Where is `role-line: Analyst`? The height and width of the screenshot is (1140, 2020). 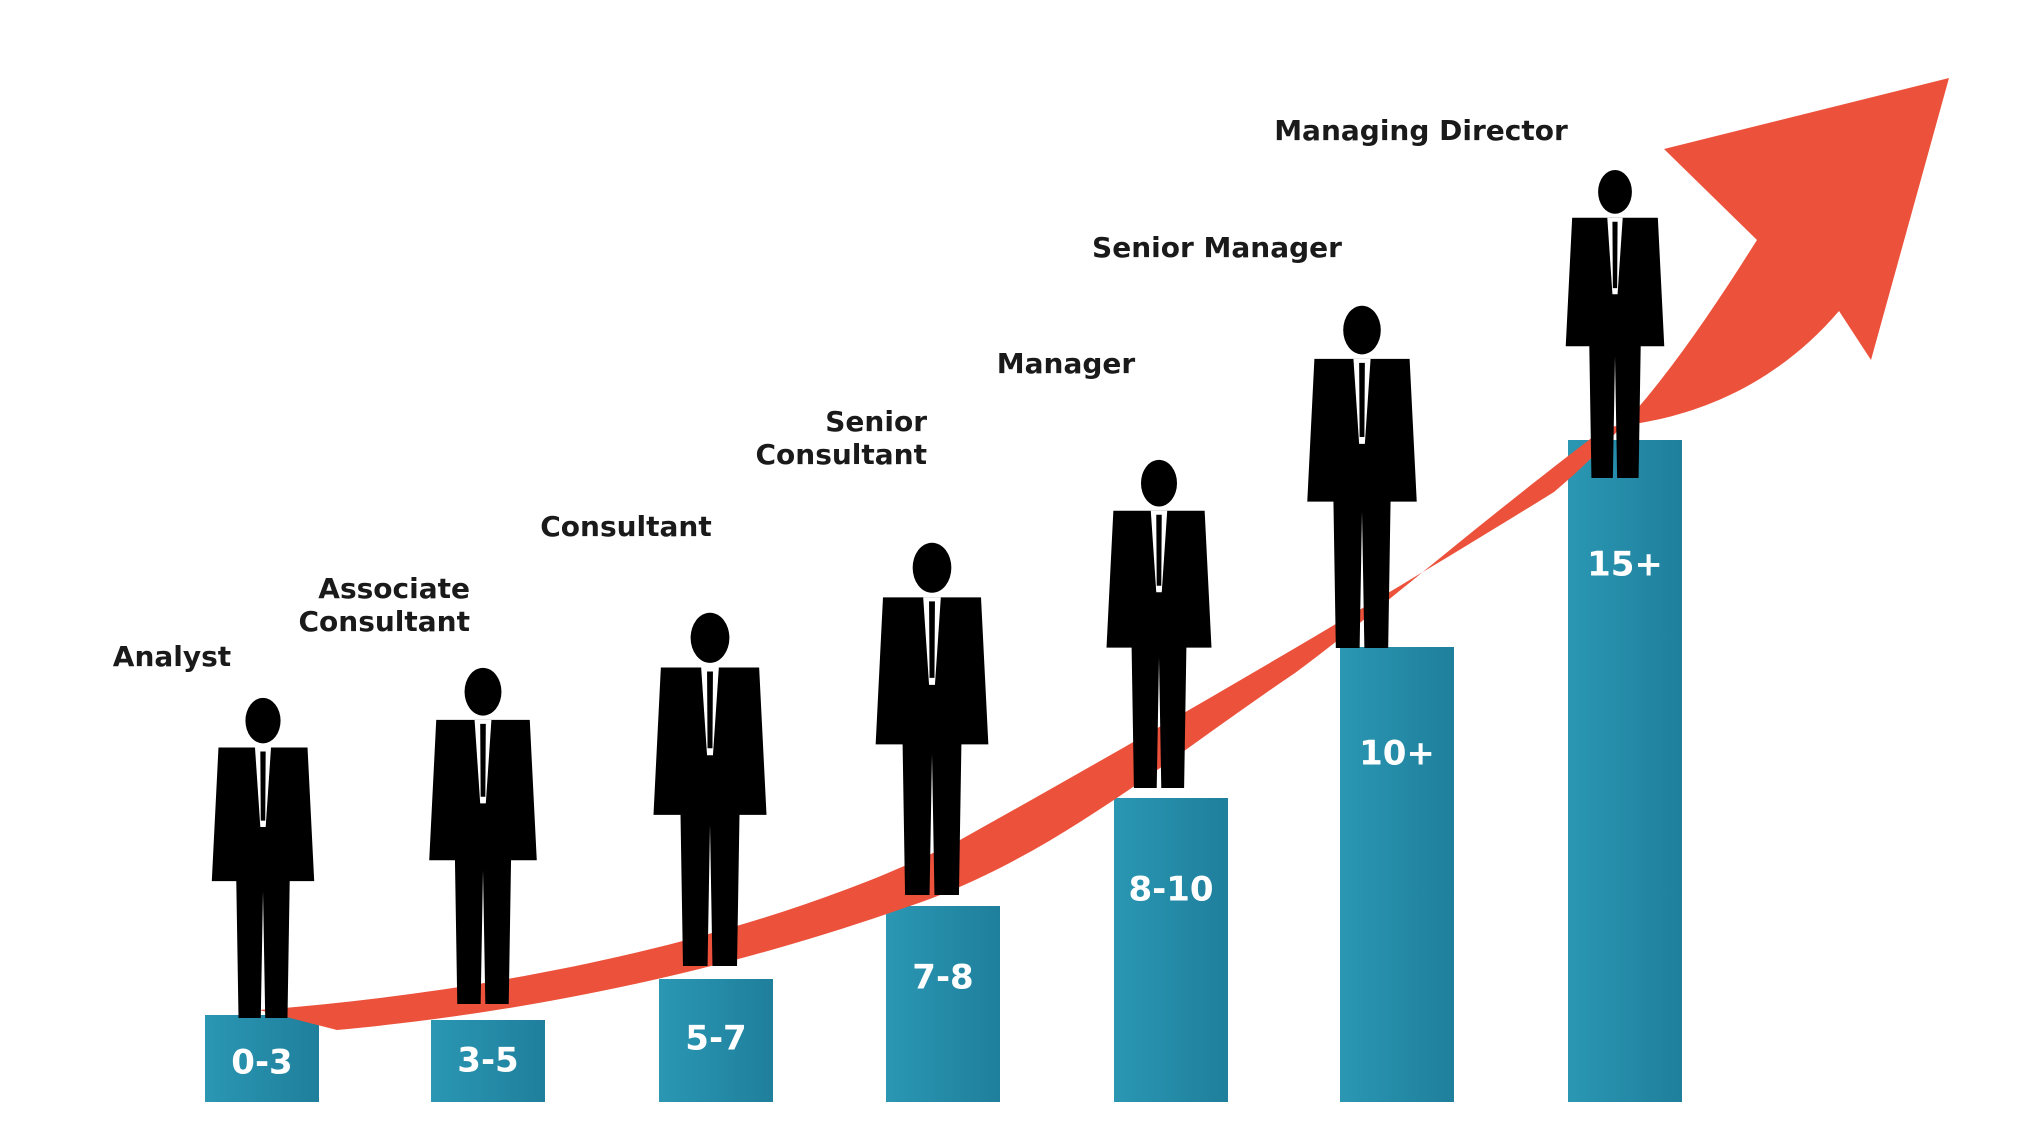
role-line: Analyst is located at coordinates (172, 656).